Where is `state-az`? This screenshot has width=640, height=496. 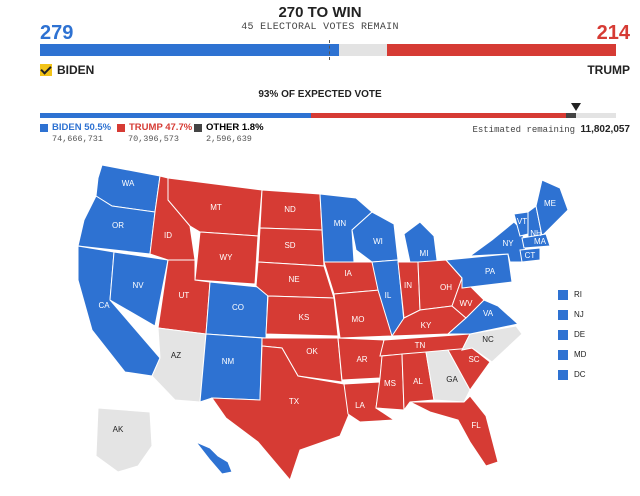
state-az is located at coordinates (179, 365).